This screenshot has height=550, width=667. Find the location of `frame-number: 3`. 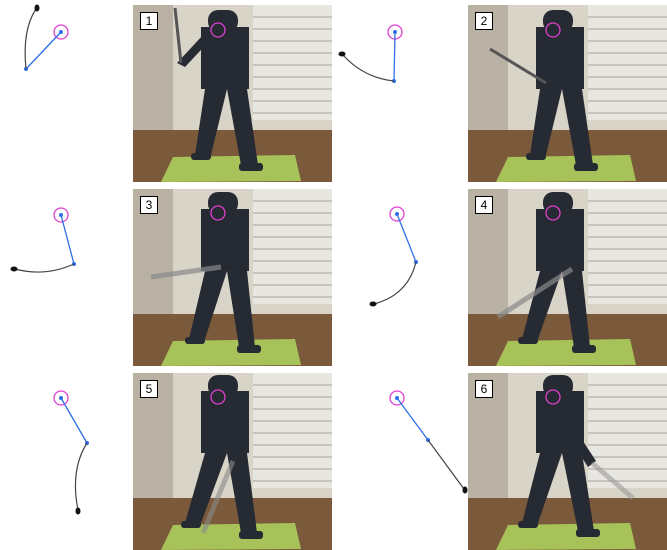

frame-number: 3 is located at coordinates (149, 205).